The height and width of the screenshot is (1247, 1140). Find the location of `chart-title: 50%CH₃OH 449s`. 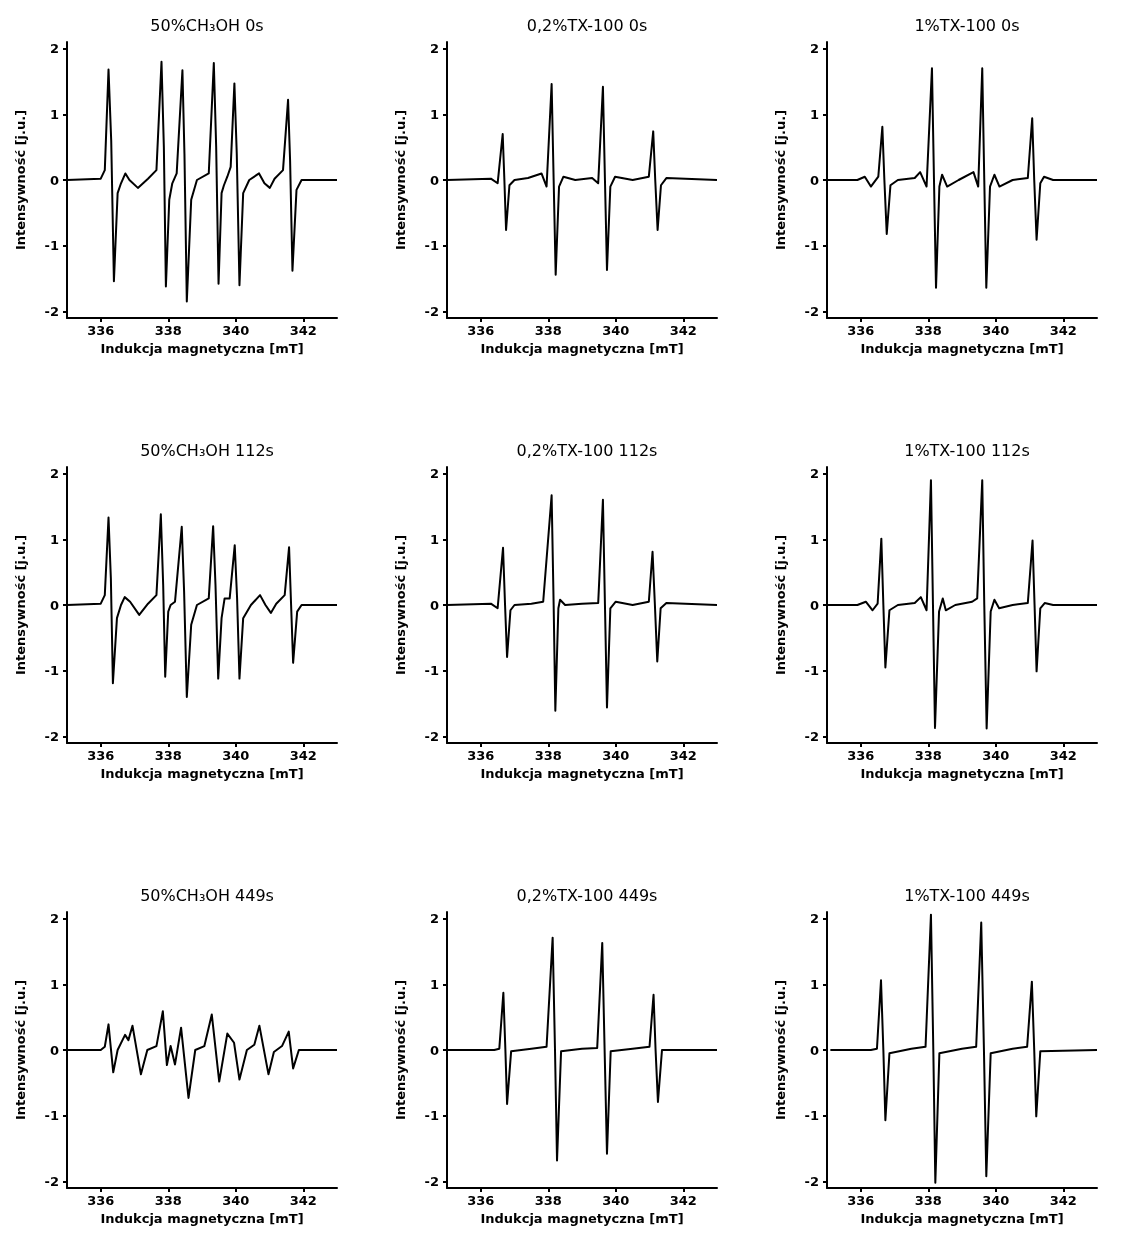

chart-title: 50%CH₃OH 449s is located at coordinates (207, 895).